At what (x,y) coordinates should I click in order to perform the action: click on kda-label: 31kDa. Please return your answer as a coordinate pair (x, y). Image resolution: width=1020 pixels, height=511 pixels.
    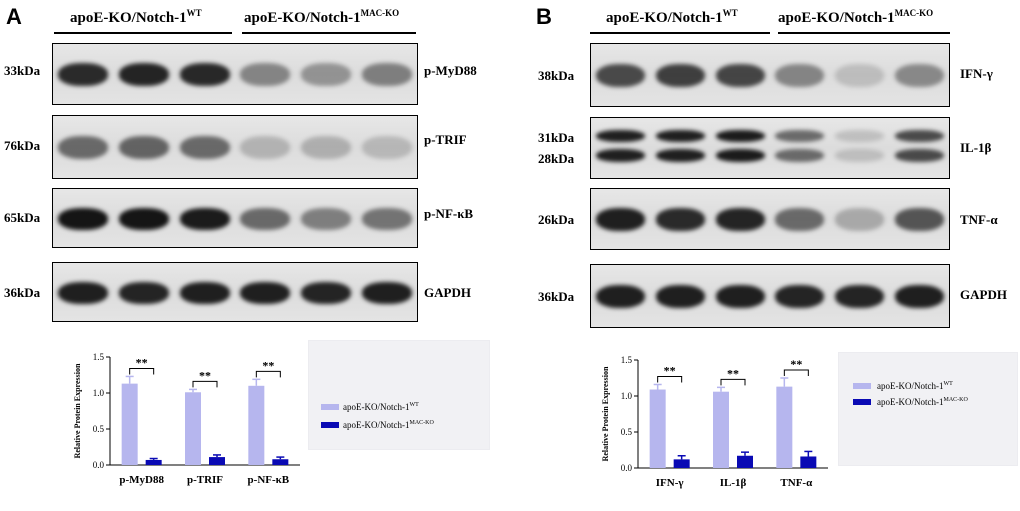
    Looking at the image, I should click on (556, 137).